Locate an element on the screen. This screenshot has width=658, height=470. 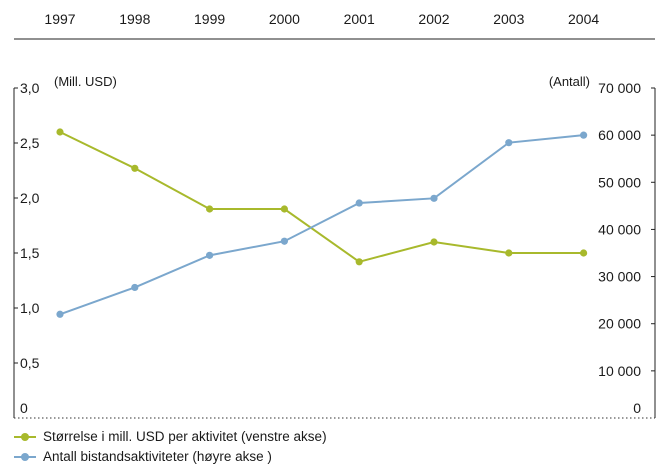
left-tick-label-3: 1,5 is located at coordinates (30, 253).